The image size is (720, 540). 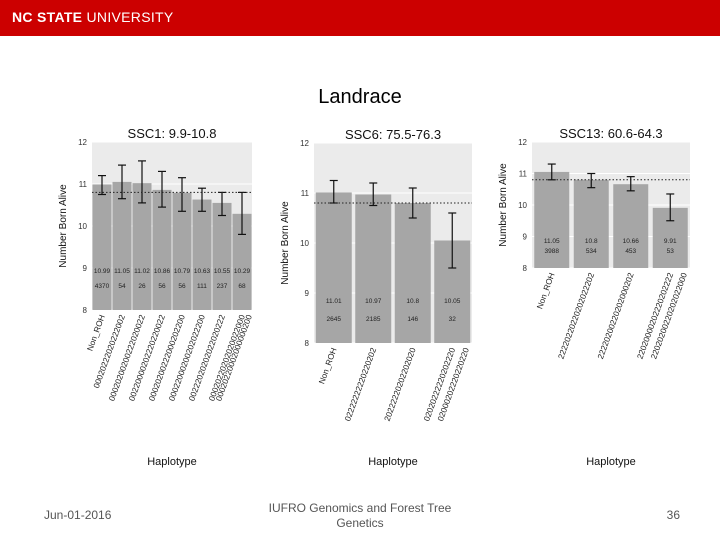 What do you see at coordinates (591, 251) in the screenshot?
I see `bar-count-label: 534` at bounding box center [591, 251].